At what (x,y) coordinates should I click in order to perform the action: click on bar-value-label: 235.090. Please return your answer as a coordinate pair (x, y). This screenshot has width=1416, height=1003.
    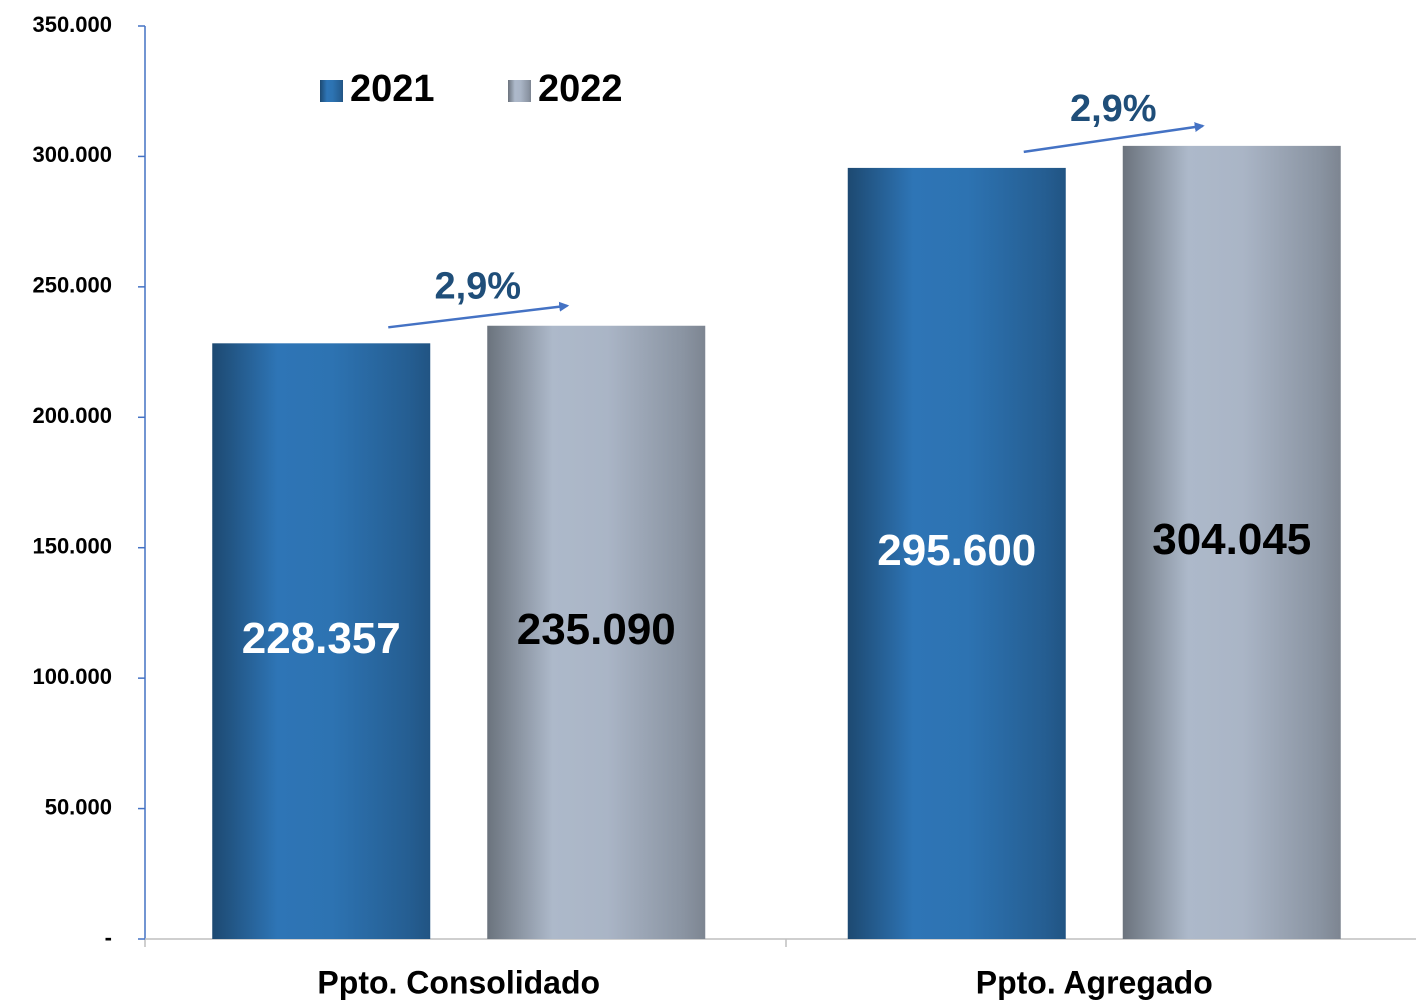
    Looking at the image, I should click on (596, 629).